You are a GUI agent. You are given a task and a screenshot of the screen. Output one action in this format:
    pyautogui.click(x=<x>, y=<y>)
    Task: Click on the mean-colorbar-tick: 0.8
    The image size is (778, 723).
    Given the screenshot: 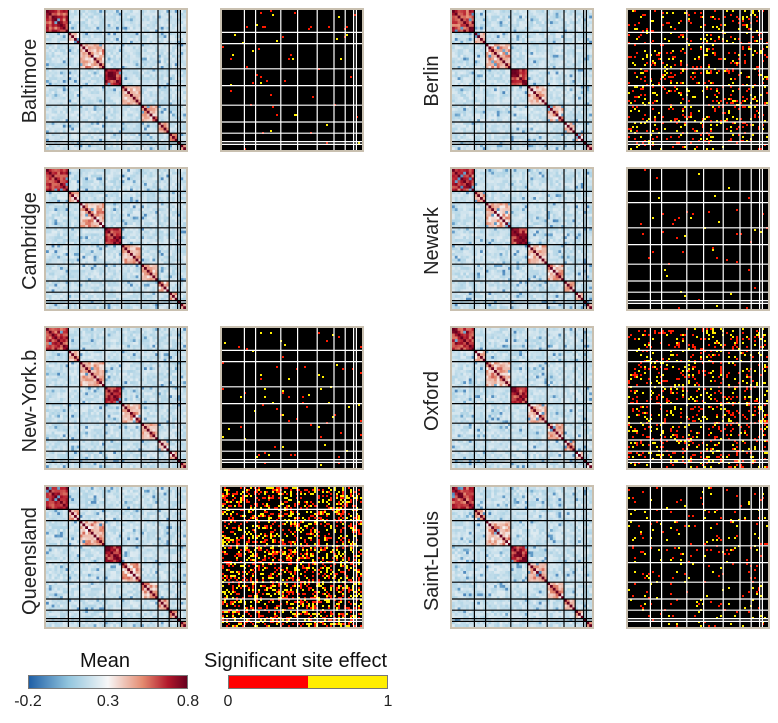 What is the action you would take?
    pyautogui.click(x=188, y=702)
    